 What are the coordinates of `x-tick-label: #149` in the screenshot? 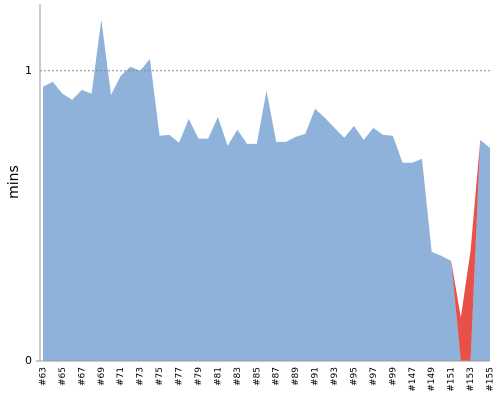 It's located at (432, 379).